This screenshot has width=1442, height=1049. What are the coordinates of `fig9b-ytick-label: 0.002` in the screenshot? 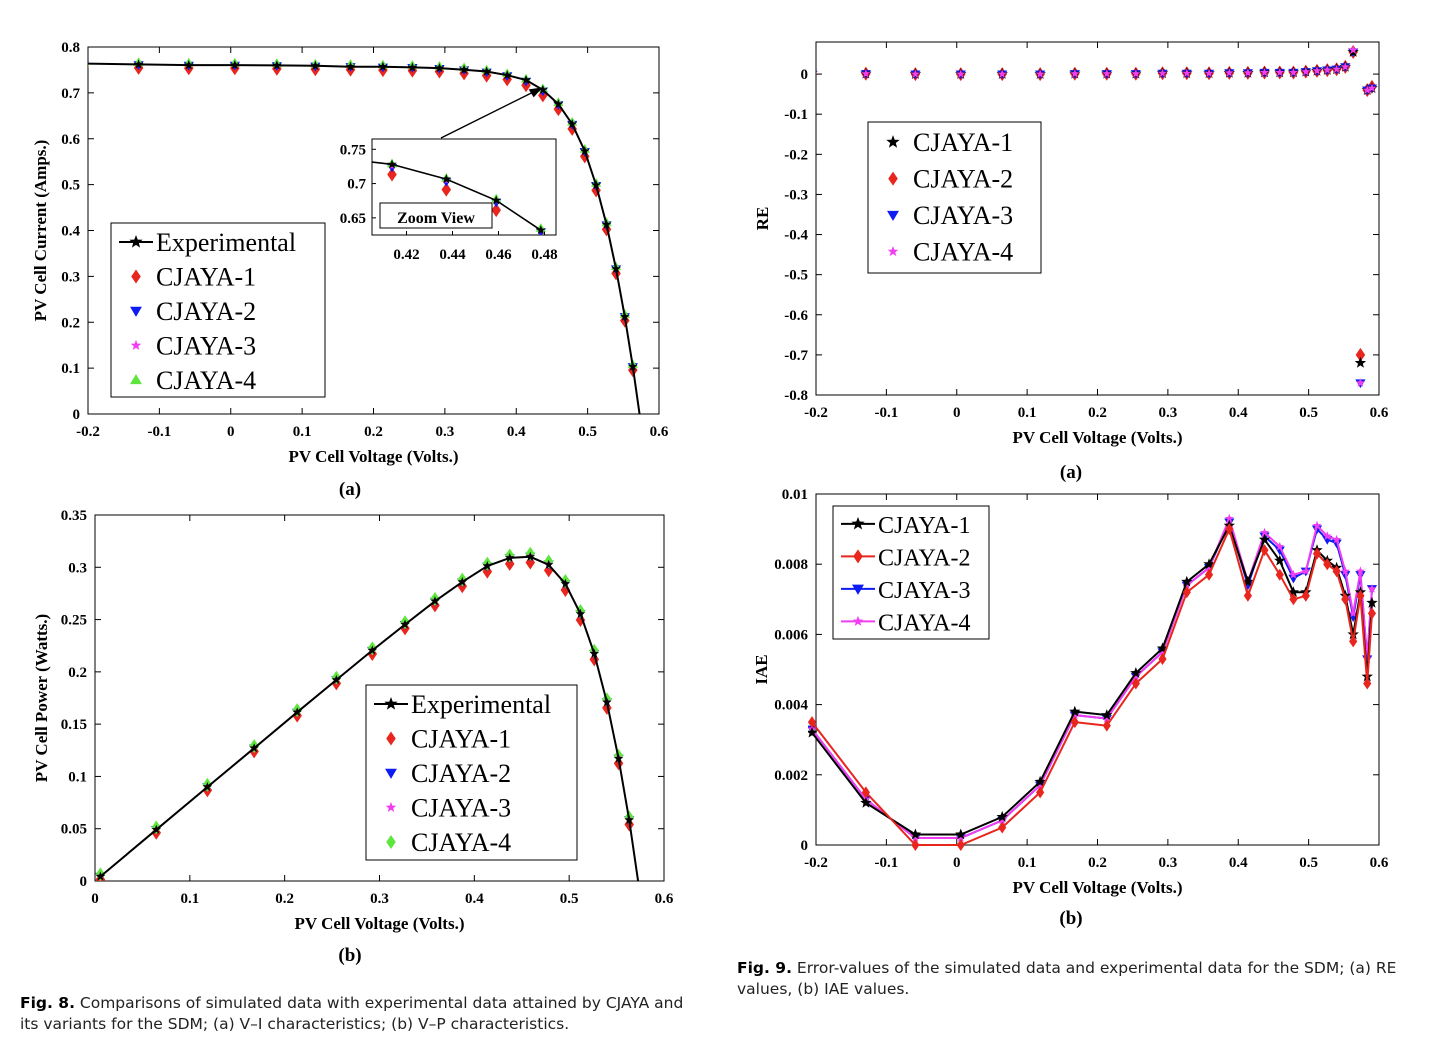 It's located at (791, 776).